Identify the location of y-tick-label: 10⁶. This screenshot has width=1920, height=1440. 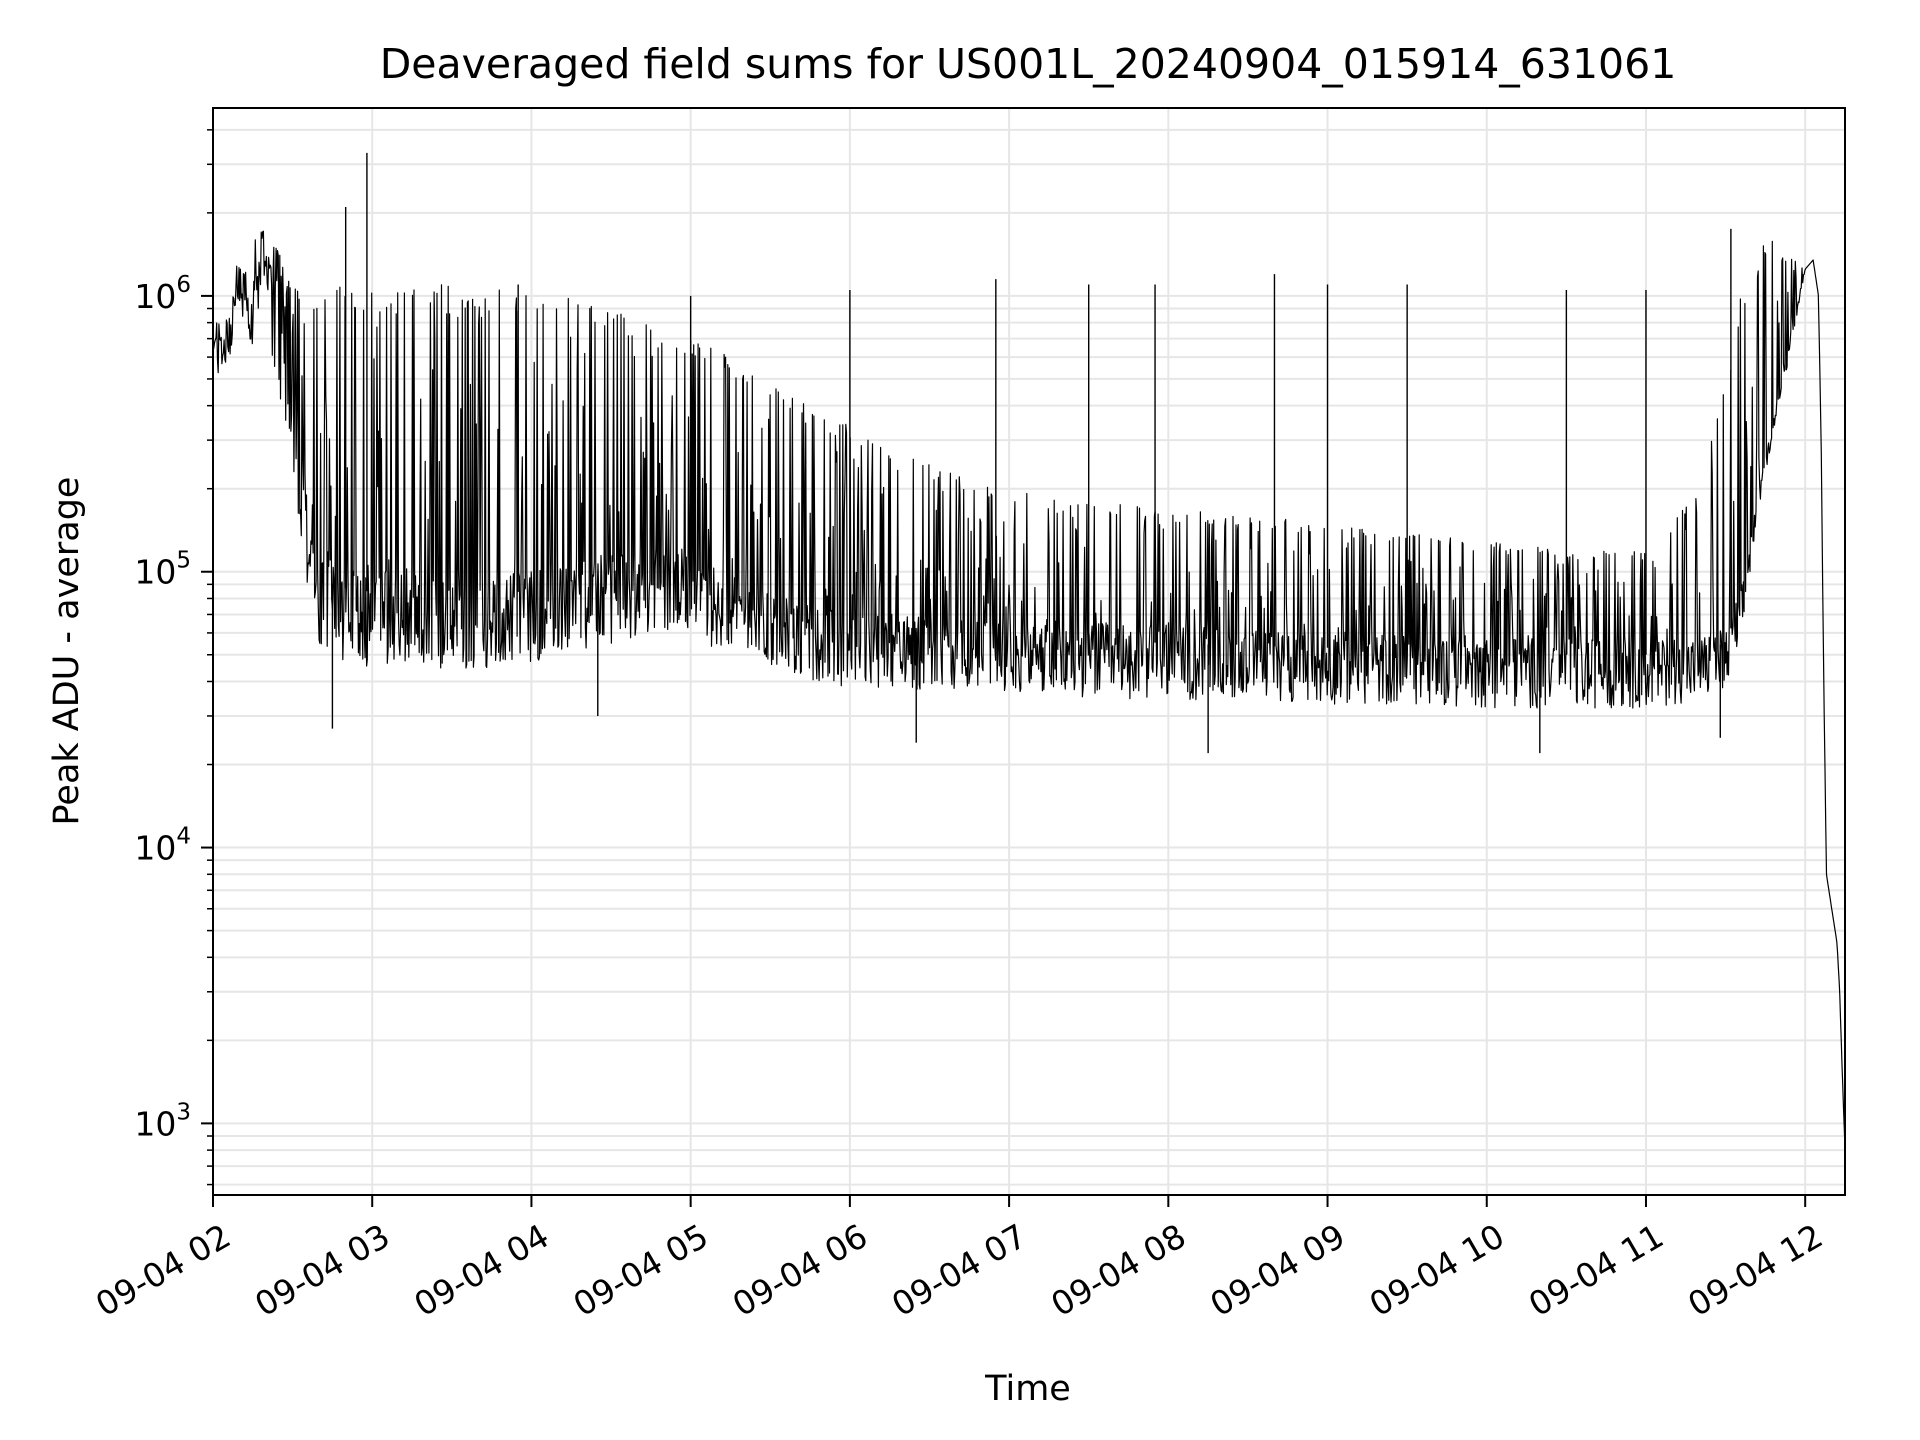
(162, 294).